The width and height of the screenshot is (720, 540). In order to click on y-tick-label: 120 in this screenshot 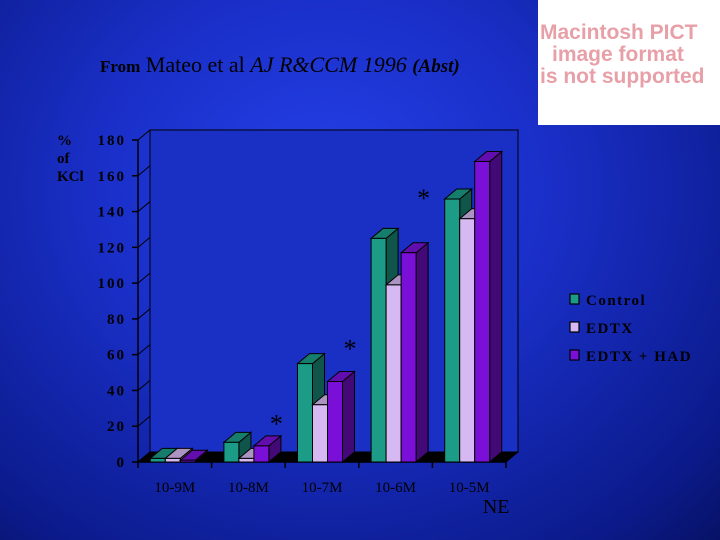, I will do `click(112, 248)`.